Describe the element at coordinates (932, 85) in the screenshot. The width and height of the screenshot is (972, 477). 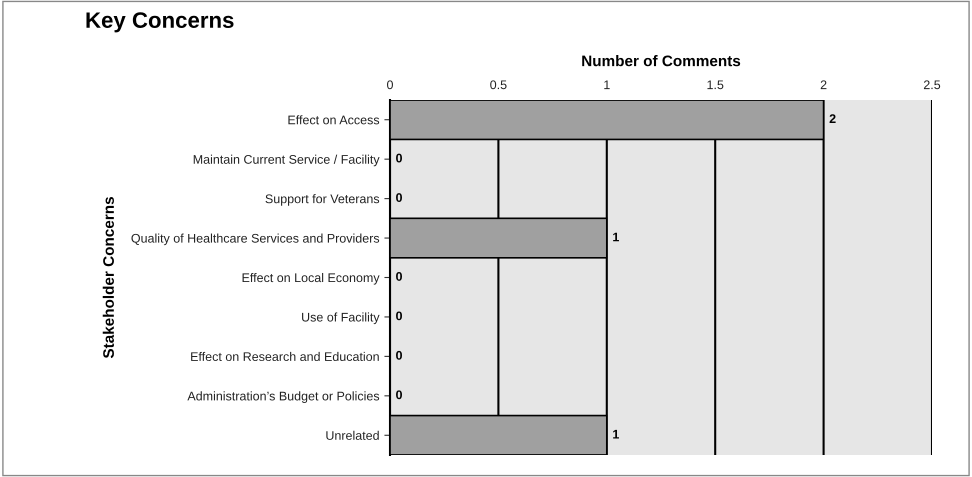
I see `x-tick-label: 2.5` at that location.